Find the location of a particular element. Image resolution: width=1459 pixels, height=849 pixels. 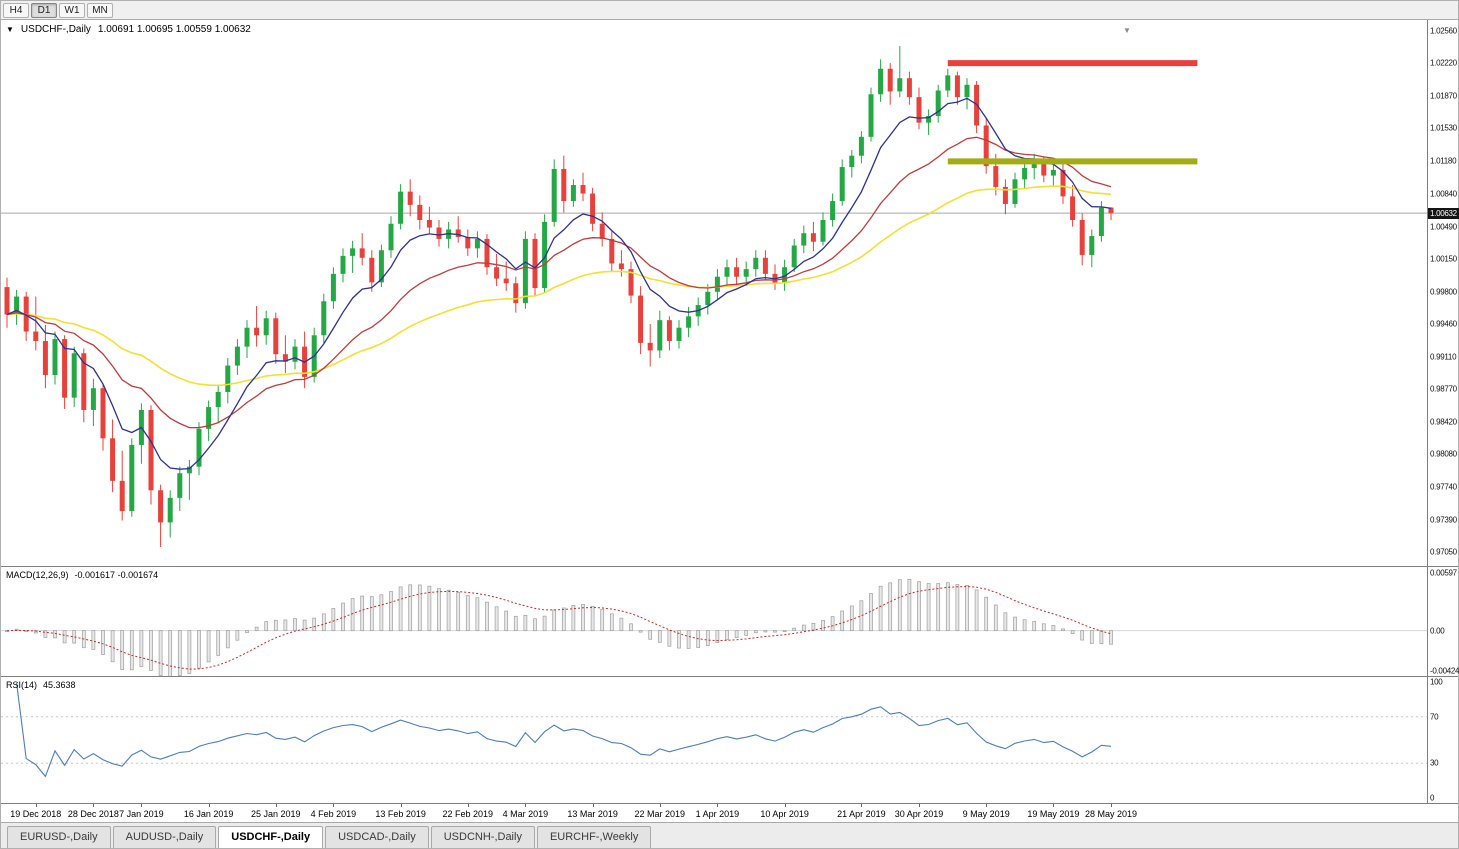

rsi-title: RSI(14) 45.3638 is located at coordinates (41, 685).